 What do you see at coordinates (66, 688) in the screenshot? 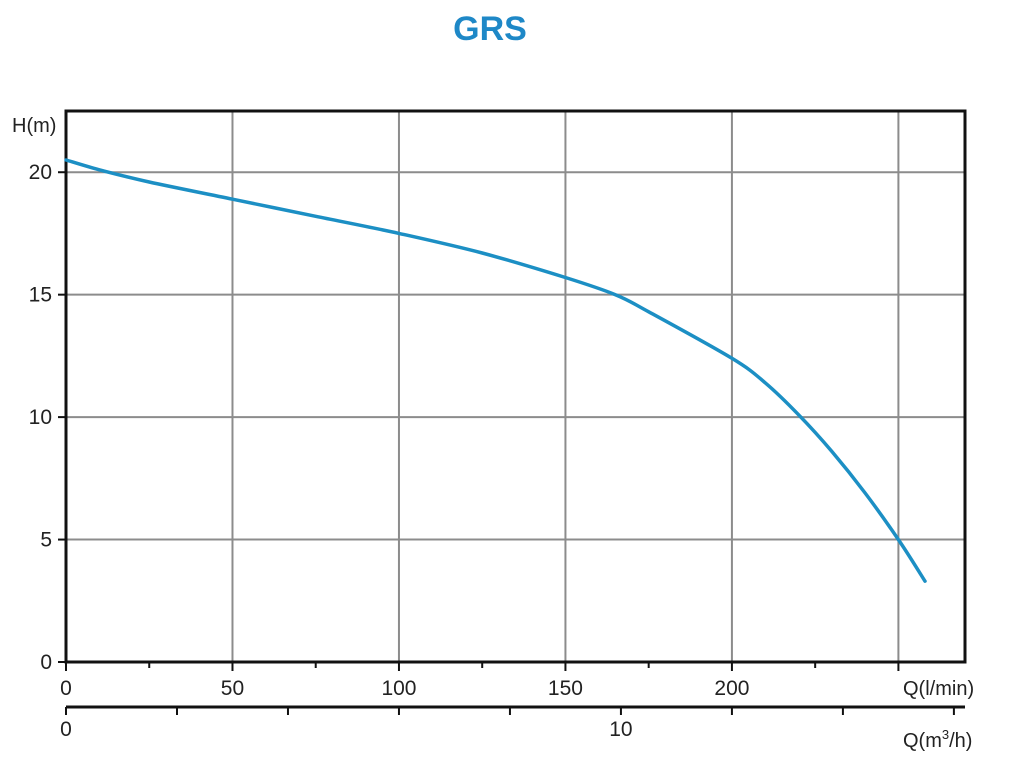
I see `x-tick-label: 0` at bounding box center [66, 688].